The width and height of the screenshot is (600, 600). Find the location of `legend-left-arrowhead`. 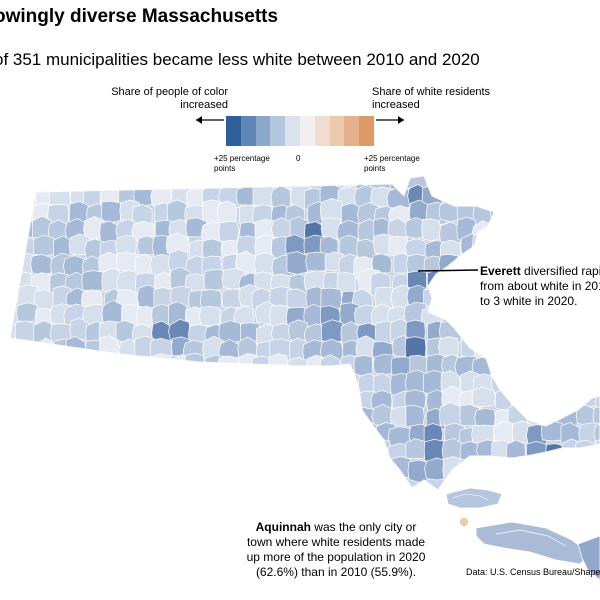

legend-left-arrowhead is located at coordinates (199, 120).